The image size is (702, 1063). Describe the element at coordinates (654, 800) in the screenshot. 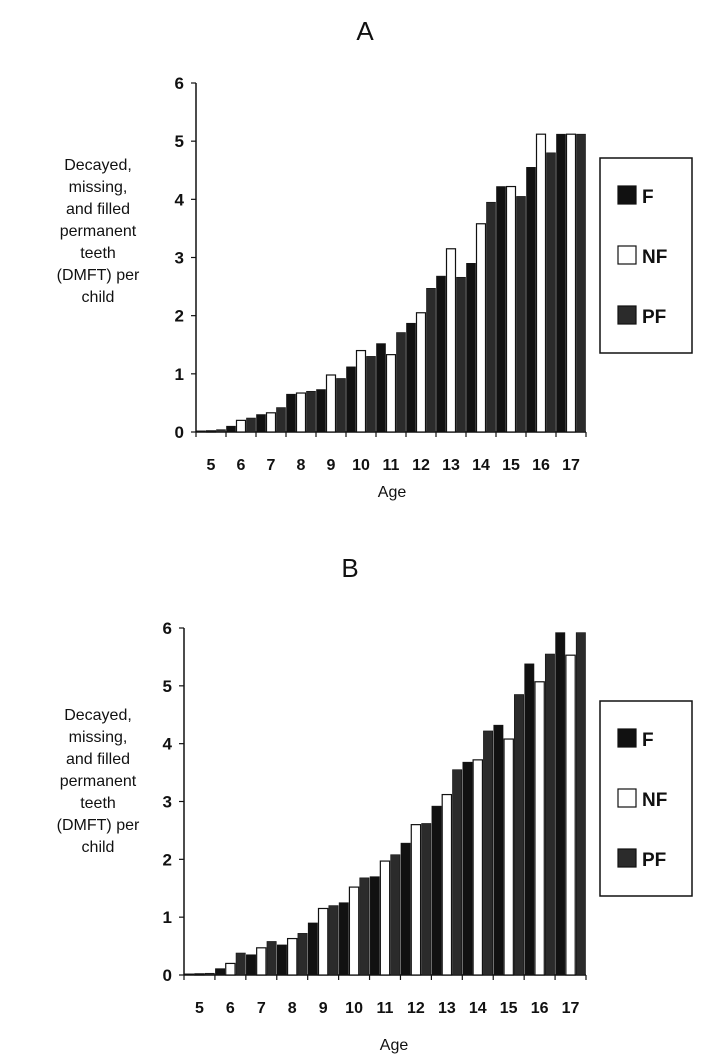

I see `legend-label-nf: NF` at that location.